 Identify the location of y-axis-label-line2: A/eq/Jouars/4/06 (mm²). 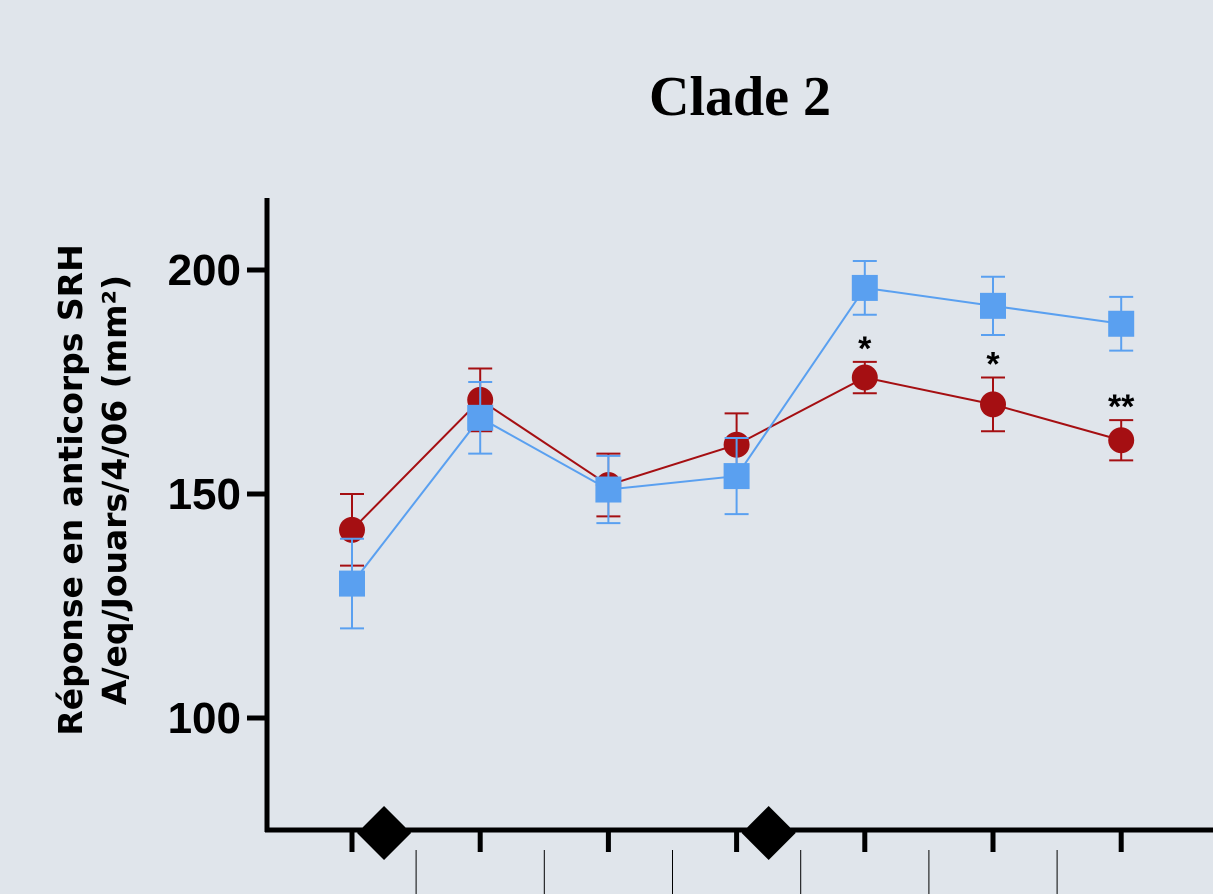
(114, 490).